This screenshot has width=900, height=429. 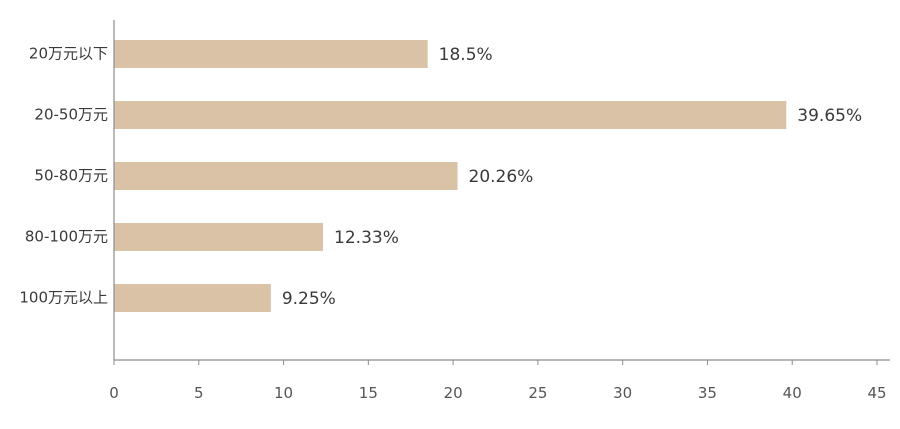 What do you see at coordinates (876, 393) in the screenshot?
I see `x-tick-label-9: 45` at bounding box center [876, 393].